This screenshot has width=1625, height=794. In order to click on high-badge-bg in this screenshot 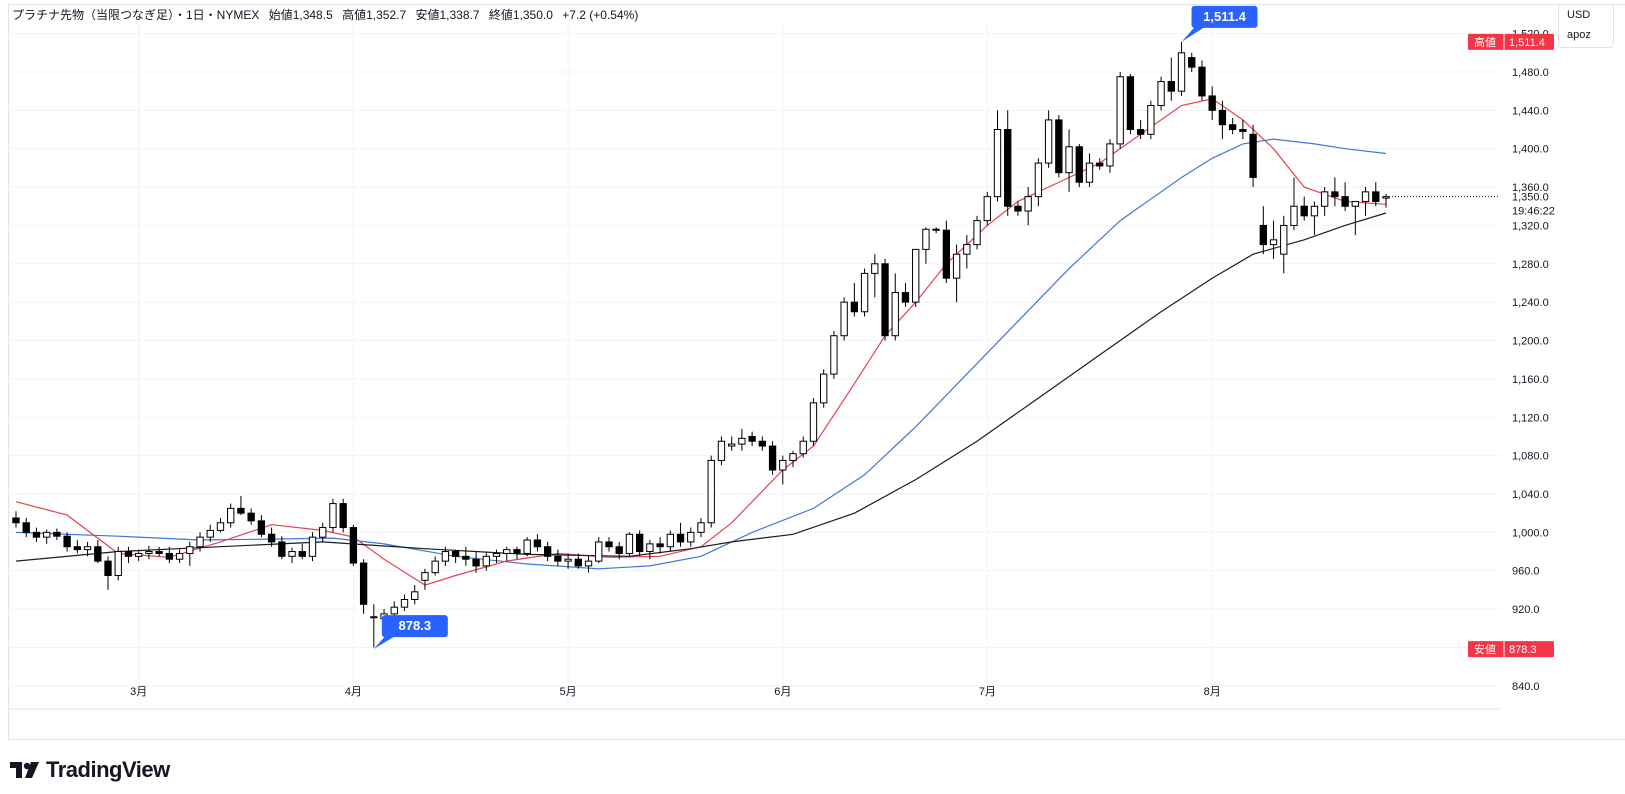, I will do `click(1511, 41)`.